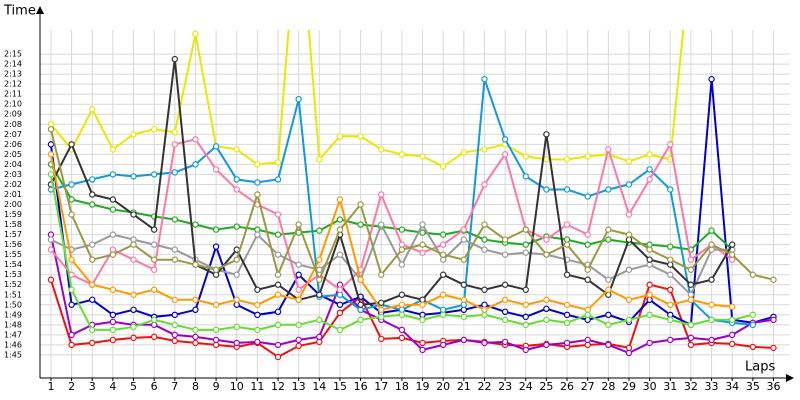 This screenshot has width=800, height=400. What do you see at coordinates (13, 174) in the screenshot?
I see `y-tick-label: 2:03` at bounding box center [13, 174].